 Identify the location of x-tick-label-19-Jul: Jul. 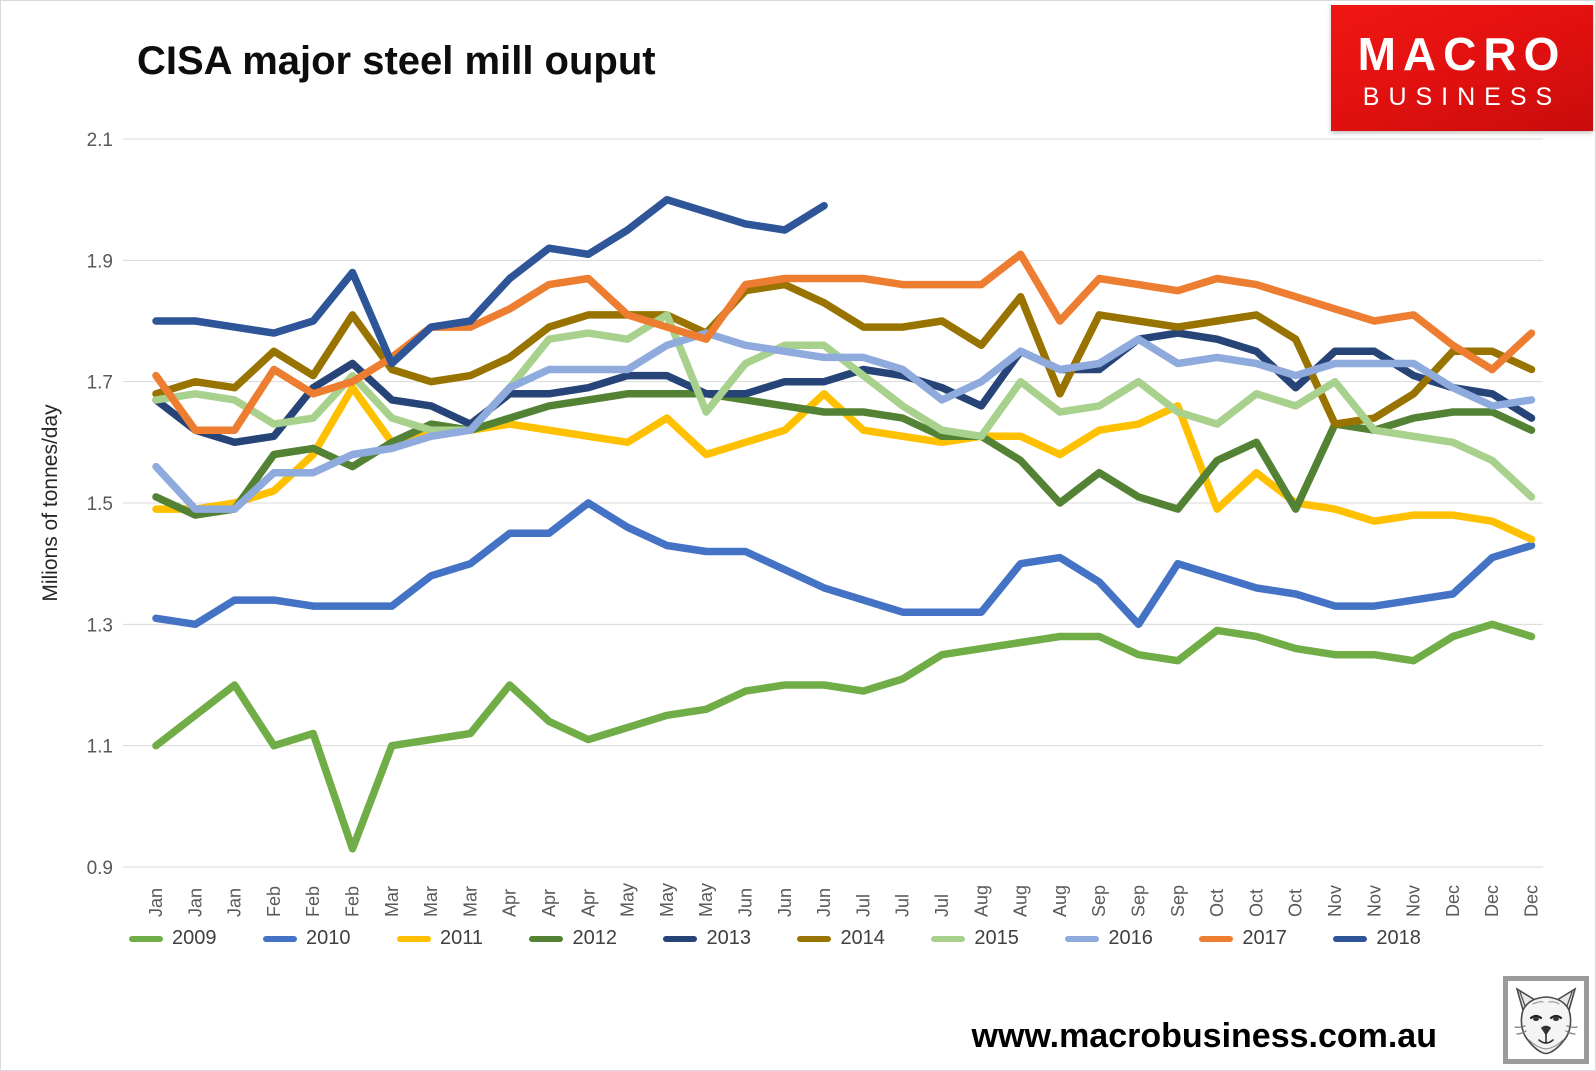
(903, 905).